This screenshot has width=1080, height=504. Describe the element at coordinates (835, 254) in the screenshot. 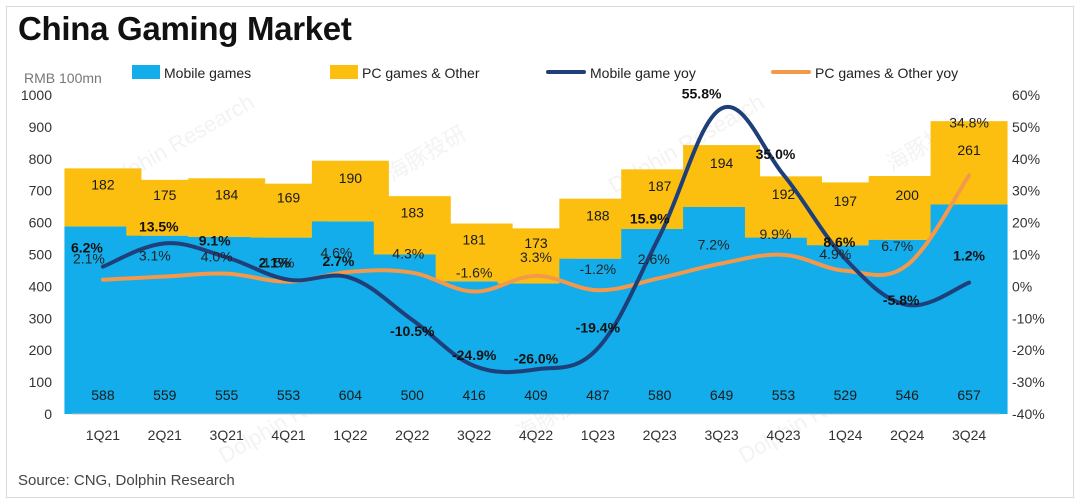

I see `pc-yoy-label: 4.9%` at that location.